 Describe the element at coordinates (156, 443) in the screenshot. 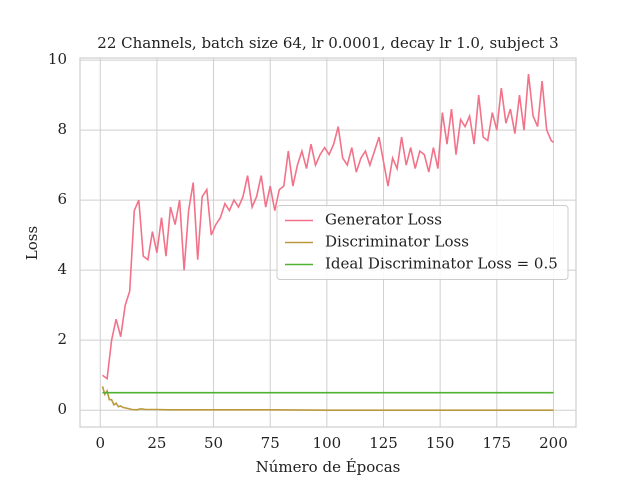

I see `x-tick-label: 25` at that location.